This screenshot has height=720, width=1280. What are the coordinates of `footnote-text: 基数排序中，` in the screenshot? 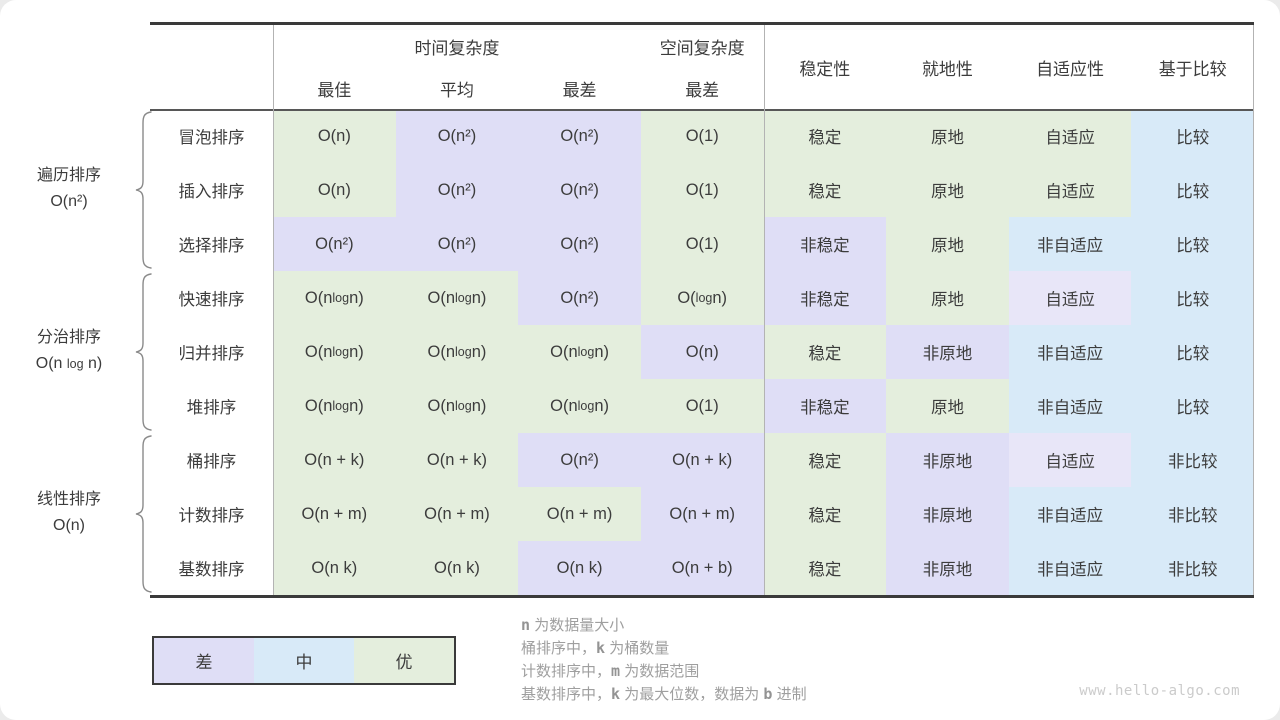 It's located at (566, 694).